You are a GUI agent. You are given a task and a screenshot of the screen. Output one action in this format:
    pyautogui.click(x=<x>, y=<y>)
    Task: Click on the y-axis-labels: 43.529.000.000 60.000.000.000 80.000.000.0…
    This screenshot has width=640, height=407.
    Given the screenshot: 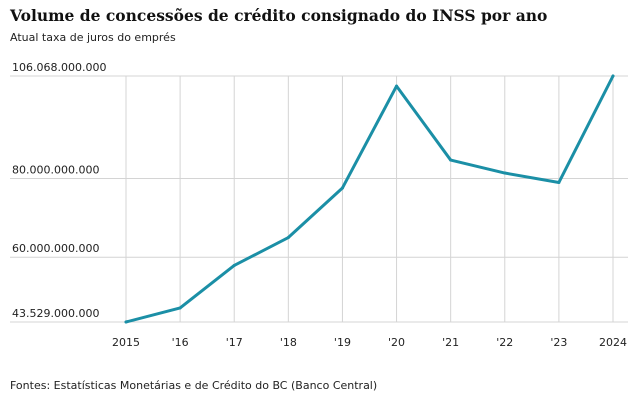 What is the action you would take?
    pyautogui.click(x=59, y=190)
    